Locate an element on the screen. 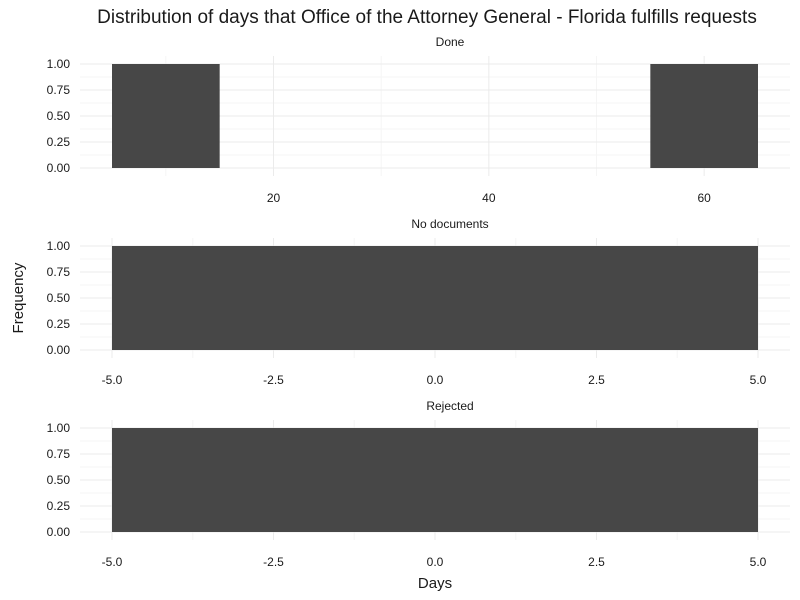 This screenshot has width=800, height=600. x-tick-label: 20 is located at coordinates (274, 198).